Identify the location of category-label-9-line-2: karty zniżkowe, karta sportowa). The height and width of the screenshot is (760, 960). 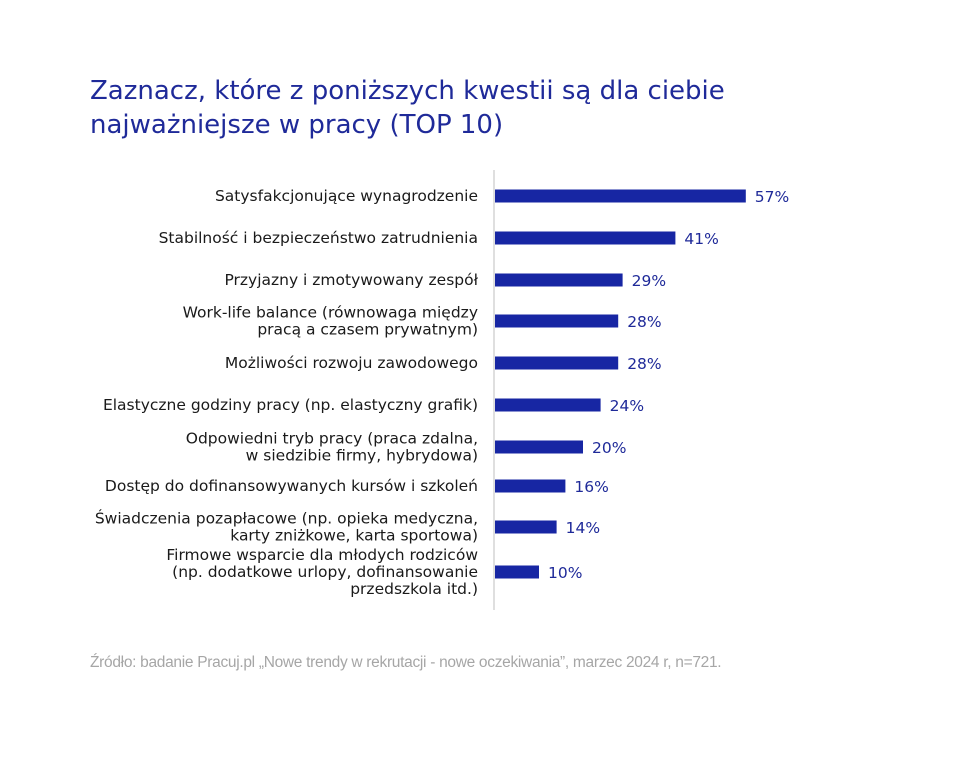
(354, 536).